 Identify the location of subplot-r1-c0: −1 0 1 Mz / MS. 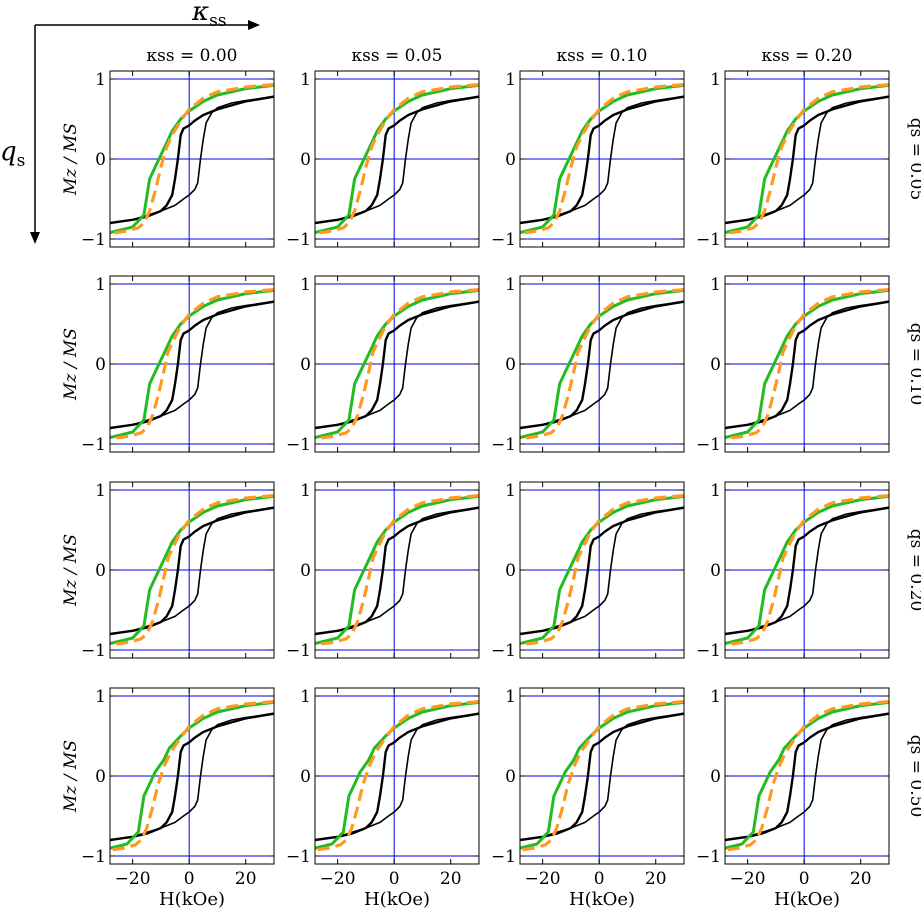
(168, 365).